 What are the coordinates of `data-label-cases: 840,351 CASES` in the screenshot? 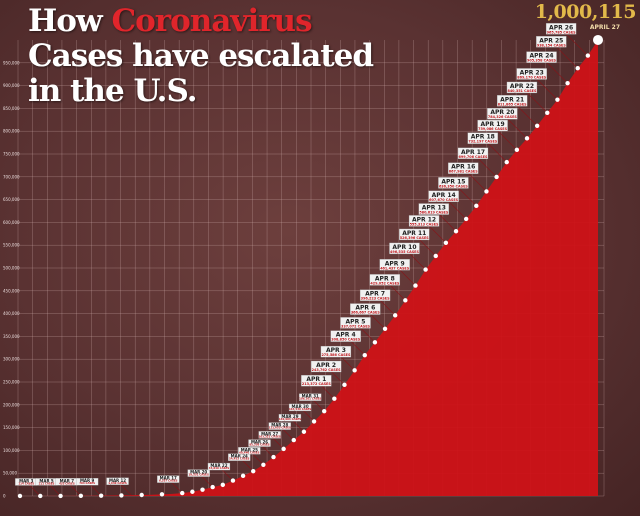 It's located at (521, 91).